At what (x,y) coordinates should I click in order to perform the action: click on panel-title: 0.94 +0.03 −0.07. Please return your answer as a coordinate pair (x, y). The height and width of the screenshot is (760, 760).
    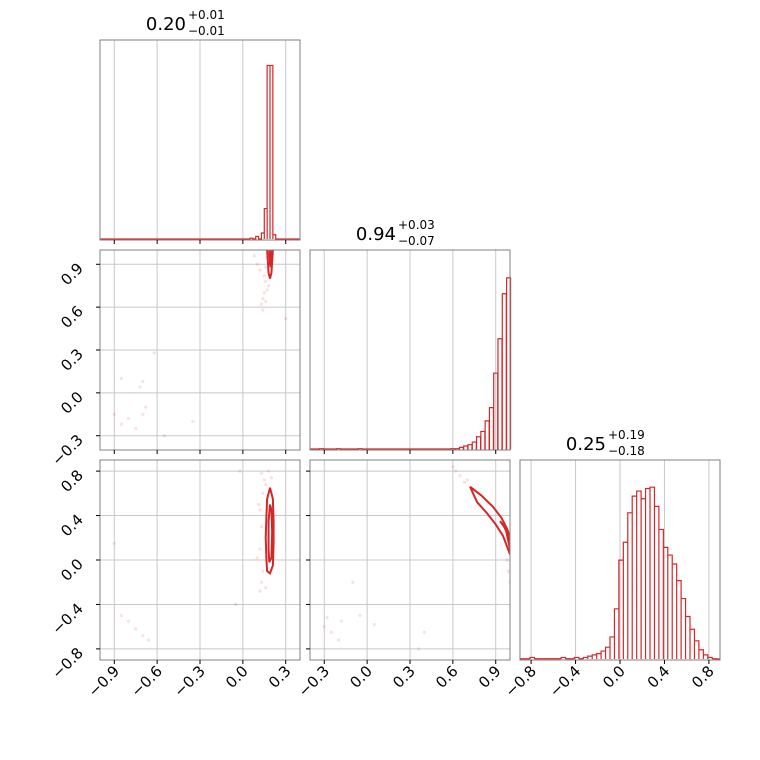
    Looking at the image, I should click on (395, 233).